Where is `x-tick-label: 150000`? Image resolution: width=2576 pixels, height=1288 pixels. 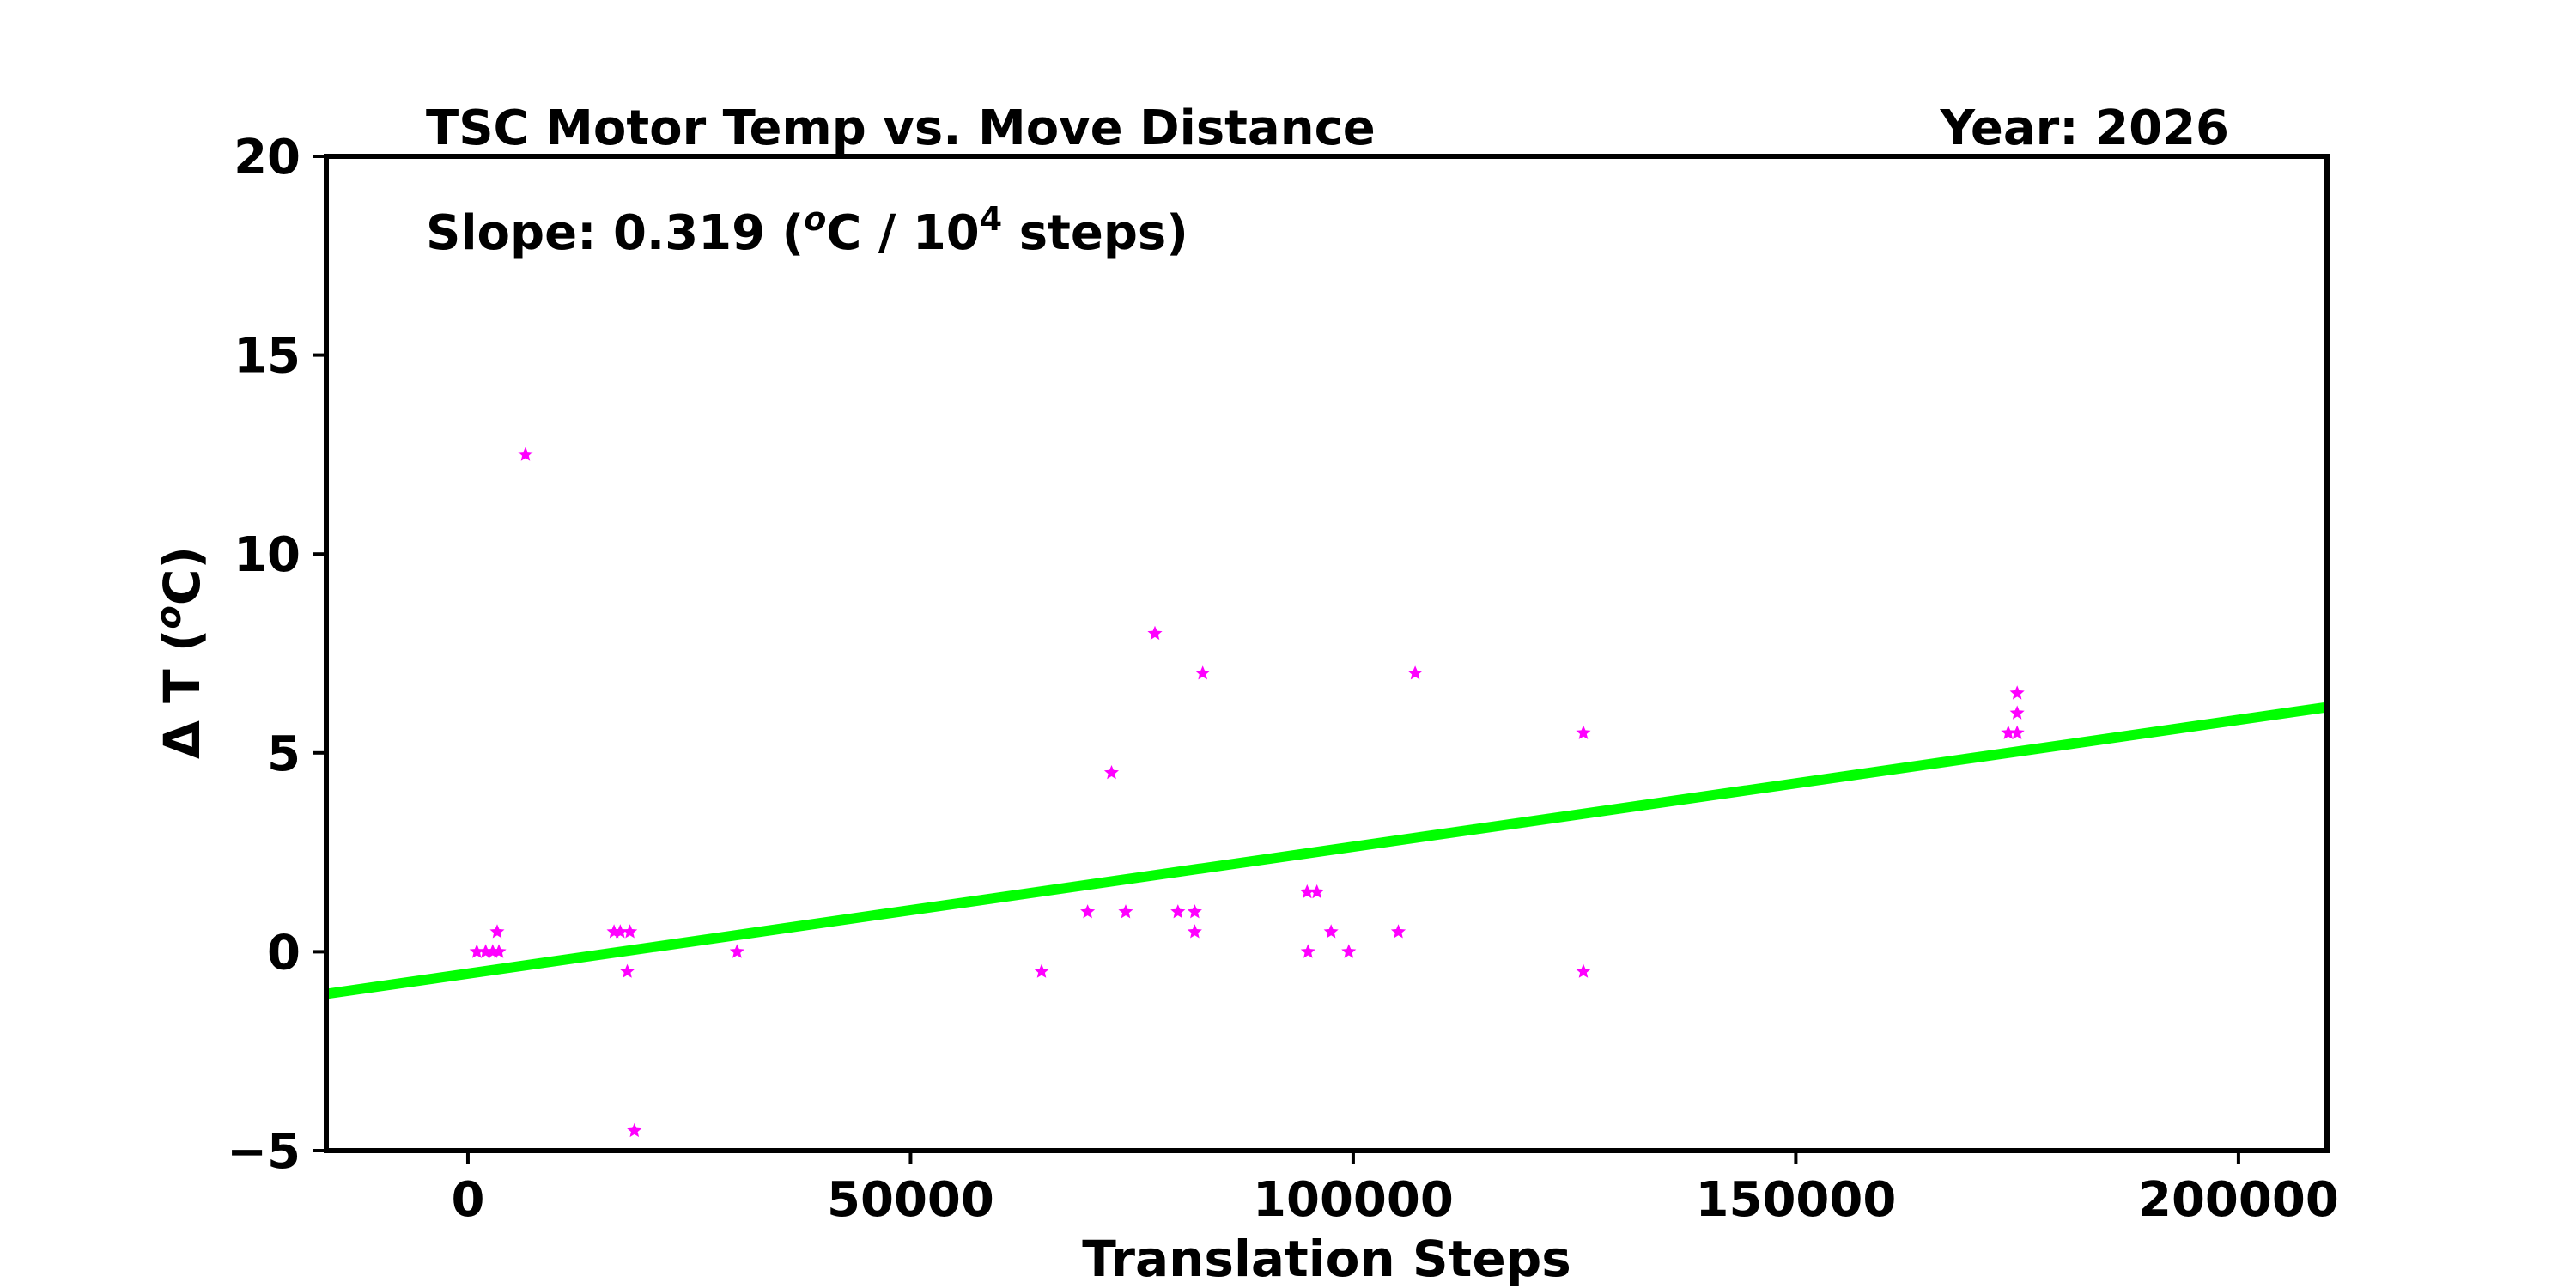
x-tick-label: 150000 is located at coordinates (1797, 1200).